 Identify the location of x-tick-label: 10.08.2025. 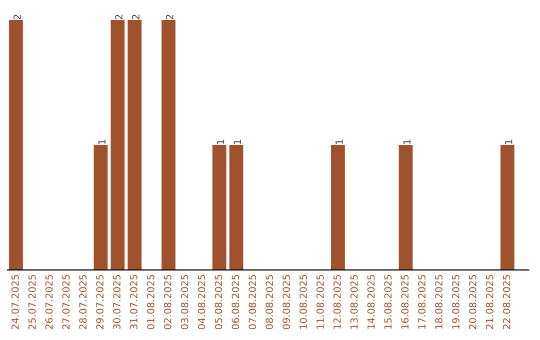
(303, 301).